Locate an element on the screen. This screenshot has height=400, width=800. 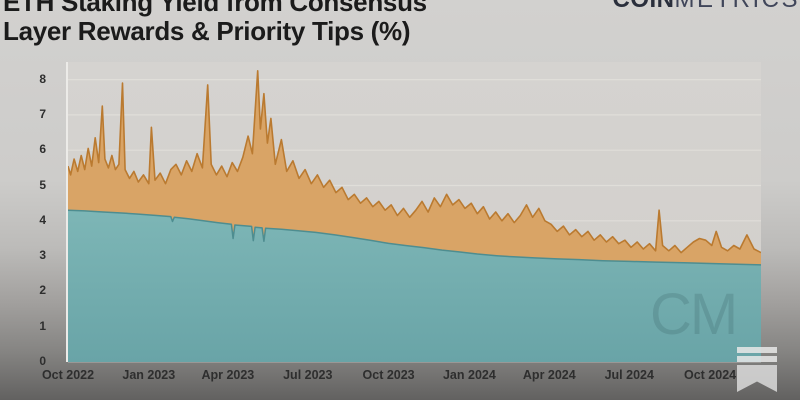
x-axis-label-apr-2024: Apr 2024 is located at coordinates (549, 375).